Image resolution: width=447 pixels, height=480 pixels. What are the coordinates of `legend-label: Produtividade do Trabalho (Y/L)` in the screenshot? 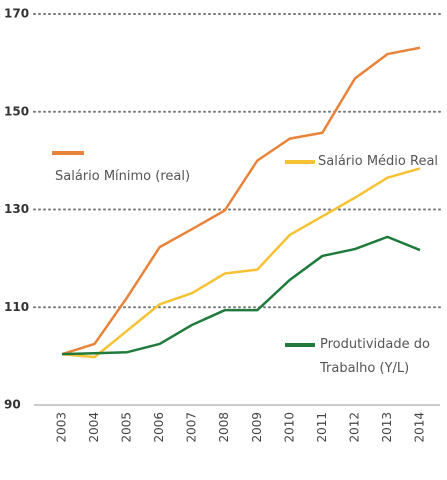 It's located at (375, 356).